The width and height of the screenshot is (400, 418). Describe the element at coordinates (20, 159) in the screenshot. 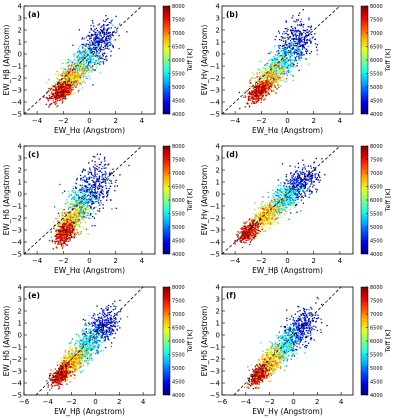

I see `y-tick-label: 3` at that location.